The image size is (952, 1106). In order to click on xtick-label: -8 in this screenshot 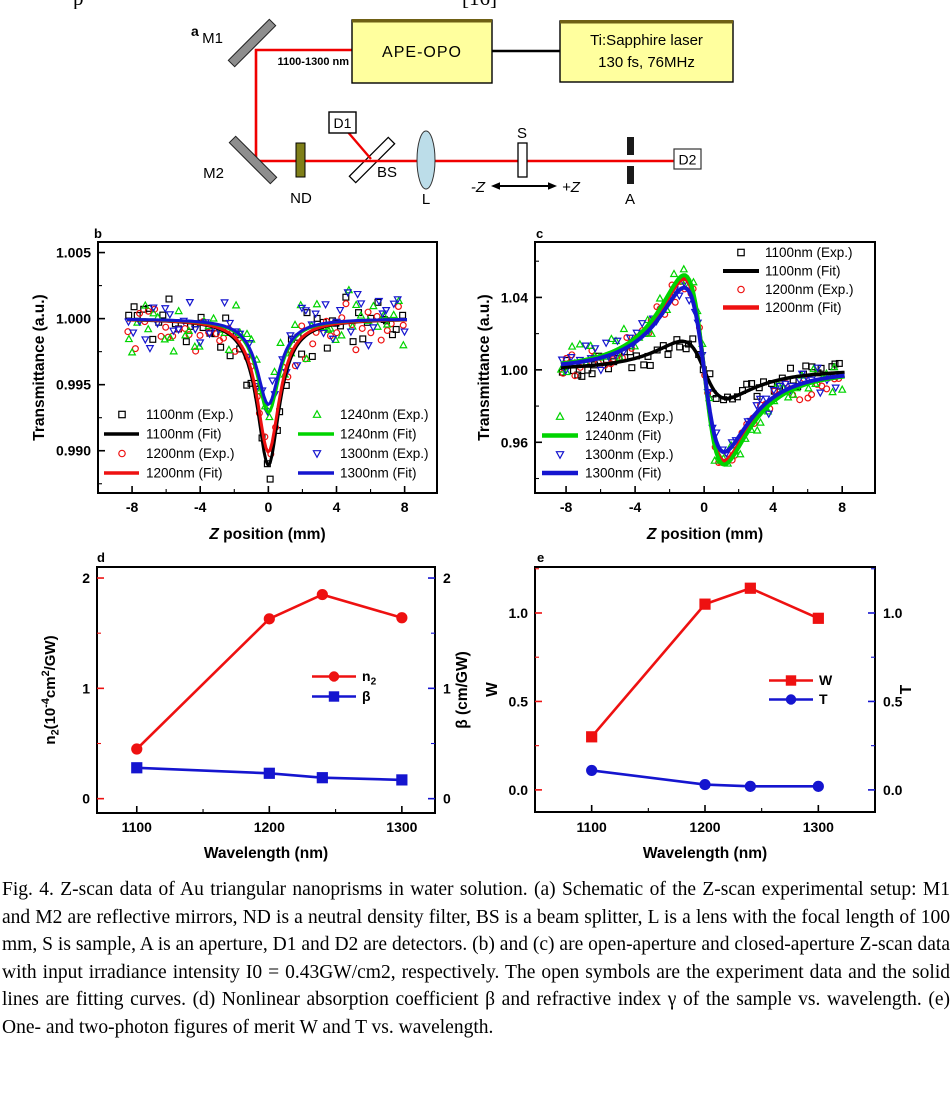, I will do `click(132, 507)`.